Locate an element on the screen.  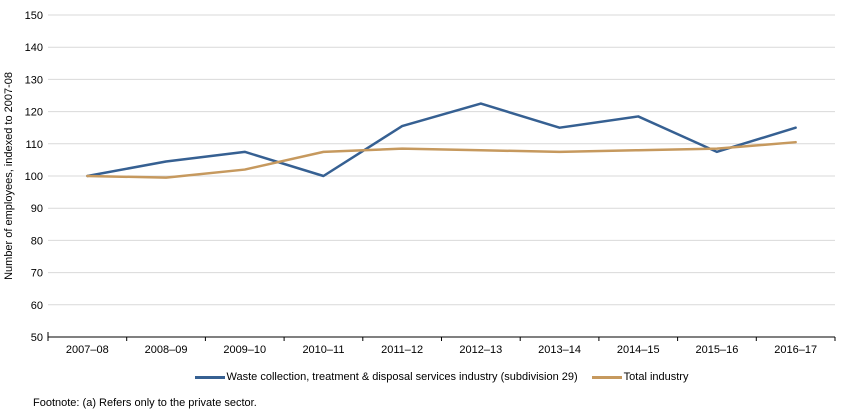
legend-swatch-waste-industry is located at coordinates (209, 377).